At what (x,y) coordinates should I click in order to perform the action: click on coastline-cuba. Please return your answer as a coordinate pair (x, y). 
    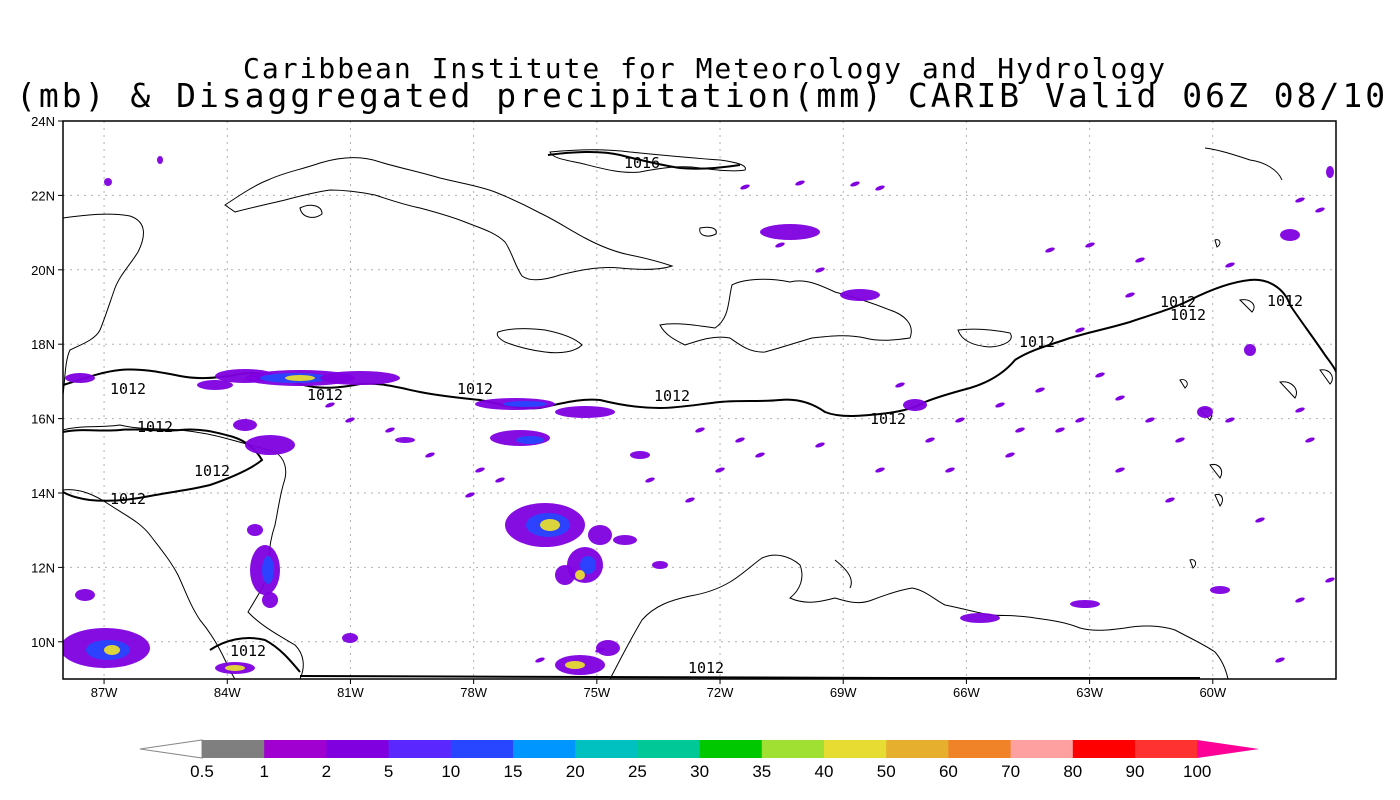
    Looking at the image, I should click on (449, 219).